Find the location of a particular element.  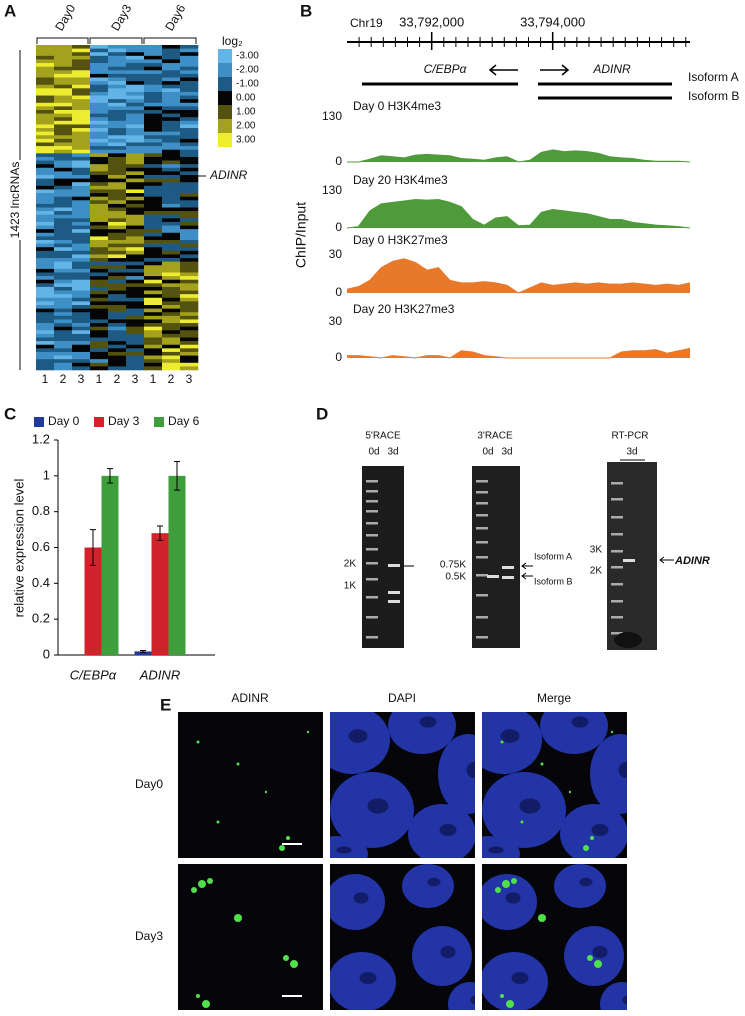

column-group: Day0 is located at coordinates (65, 18).